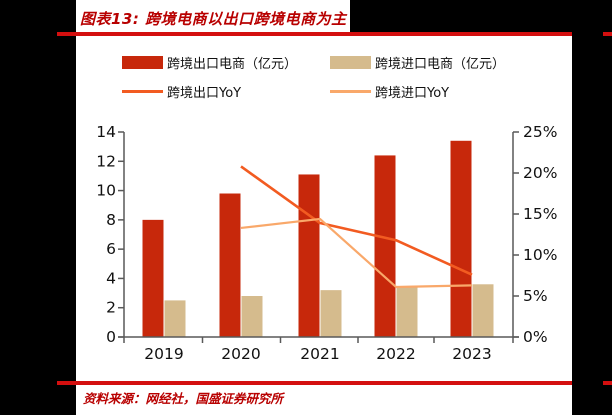 The height and width of the screenshot is (415, 612). What do you see at coordinates (395, 354) in the screenshot?
I see `x-axis-label: 2022` at bounding box center [395, 354].